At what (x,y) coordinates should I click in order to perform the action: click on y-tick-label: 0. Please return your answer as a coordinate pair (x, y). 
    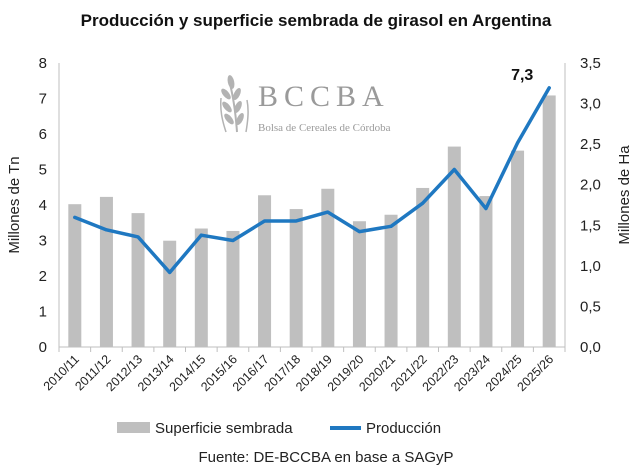
    Looking at the image, I should click on (43, 347).